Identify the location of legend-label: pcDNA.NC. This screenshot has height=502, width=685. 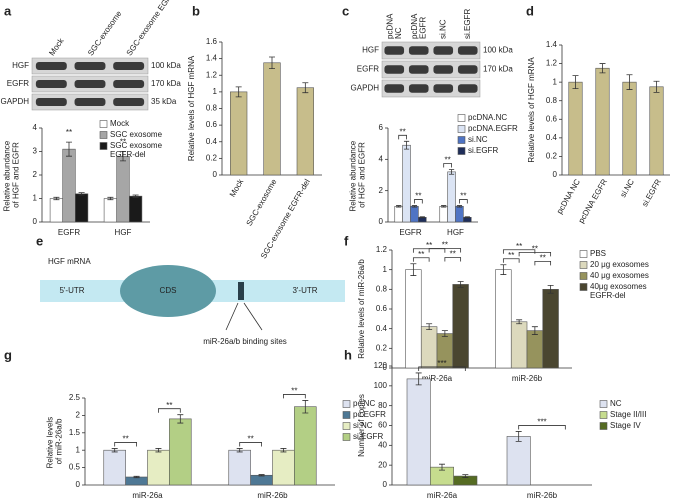
(487, 117).